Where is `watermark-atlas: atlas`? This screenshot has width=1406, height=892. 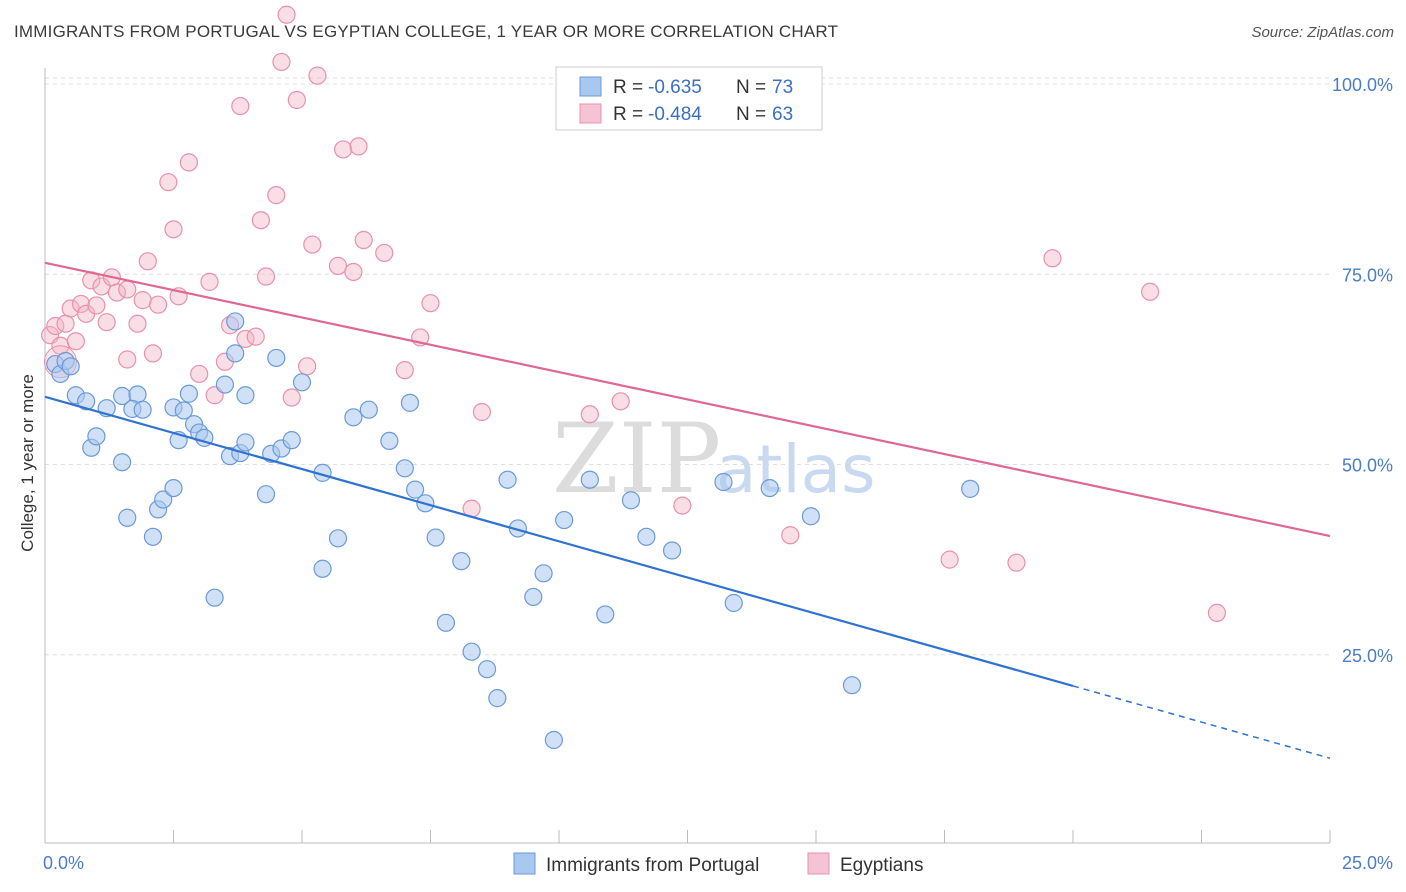
watermark-atlas: atlas is located at coordinates (796, 469).